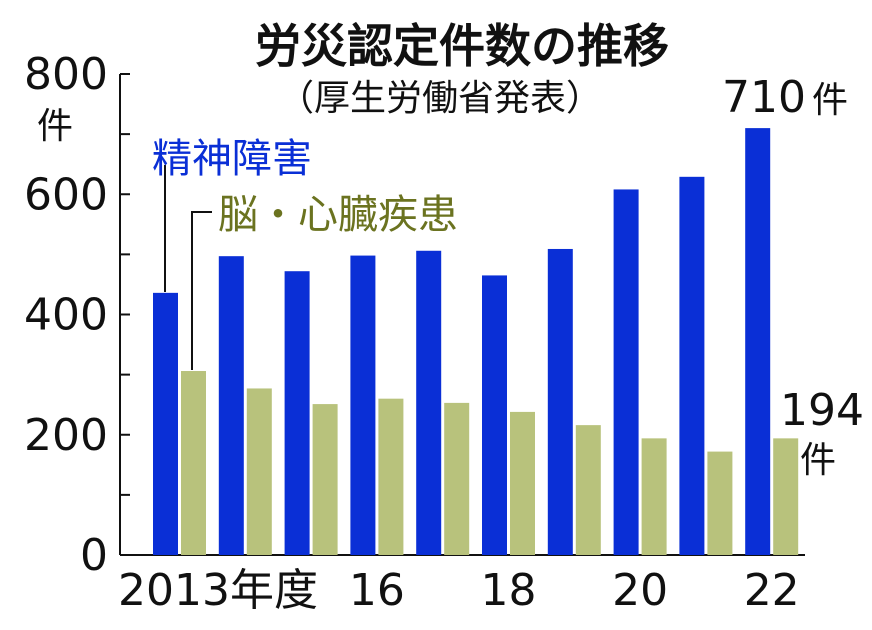  What do you see at coordinates (459, 590) in the screenshot?
I see `x-axis-labels: 2013年度 16 18 20 22` at bounding box center [459, 590].